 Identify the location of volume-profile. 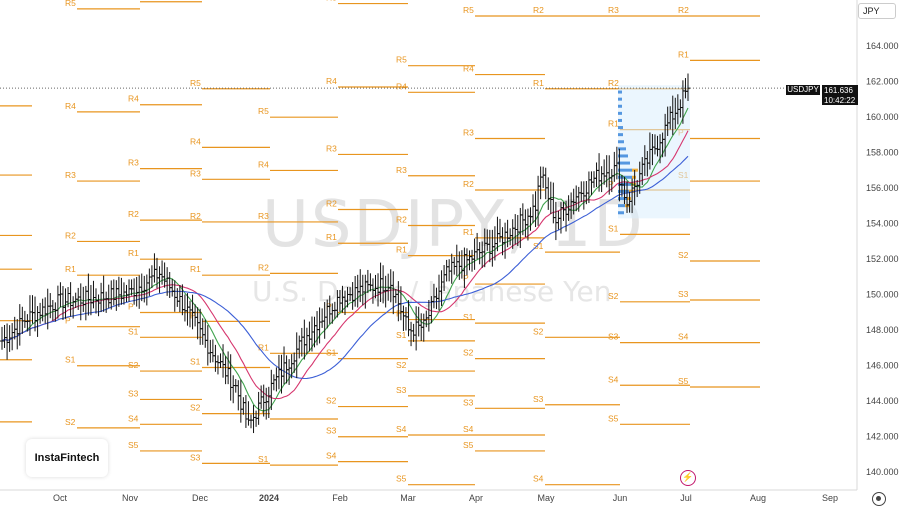
(654, 152).